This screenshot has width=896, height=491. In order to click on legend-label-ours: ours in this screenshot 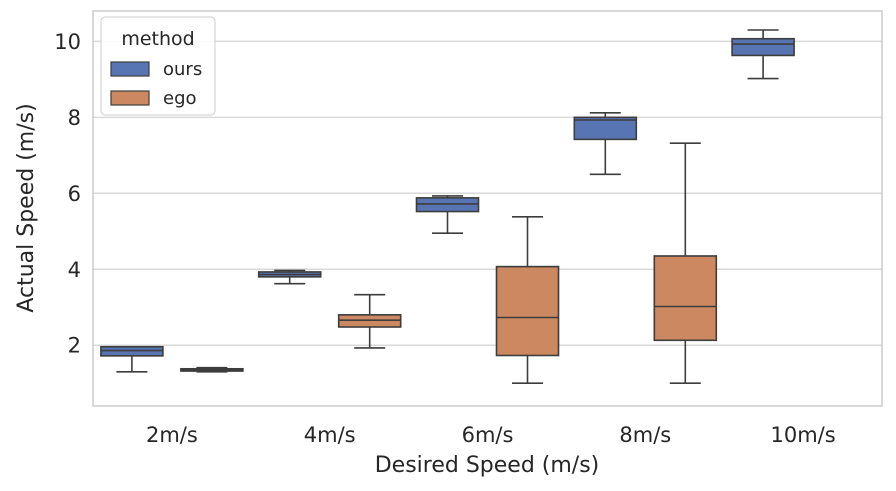, I will do `click(182, 69)`.